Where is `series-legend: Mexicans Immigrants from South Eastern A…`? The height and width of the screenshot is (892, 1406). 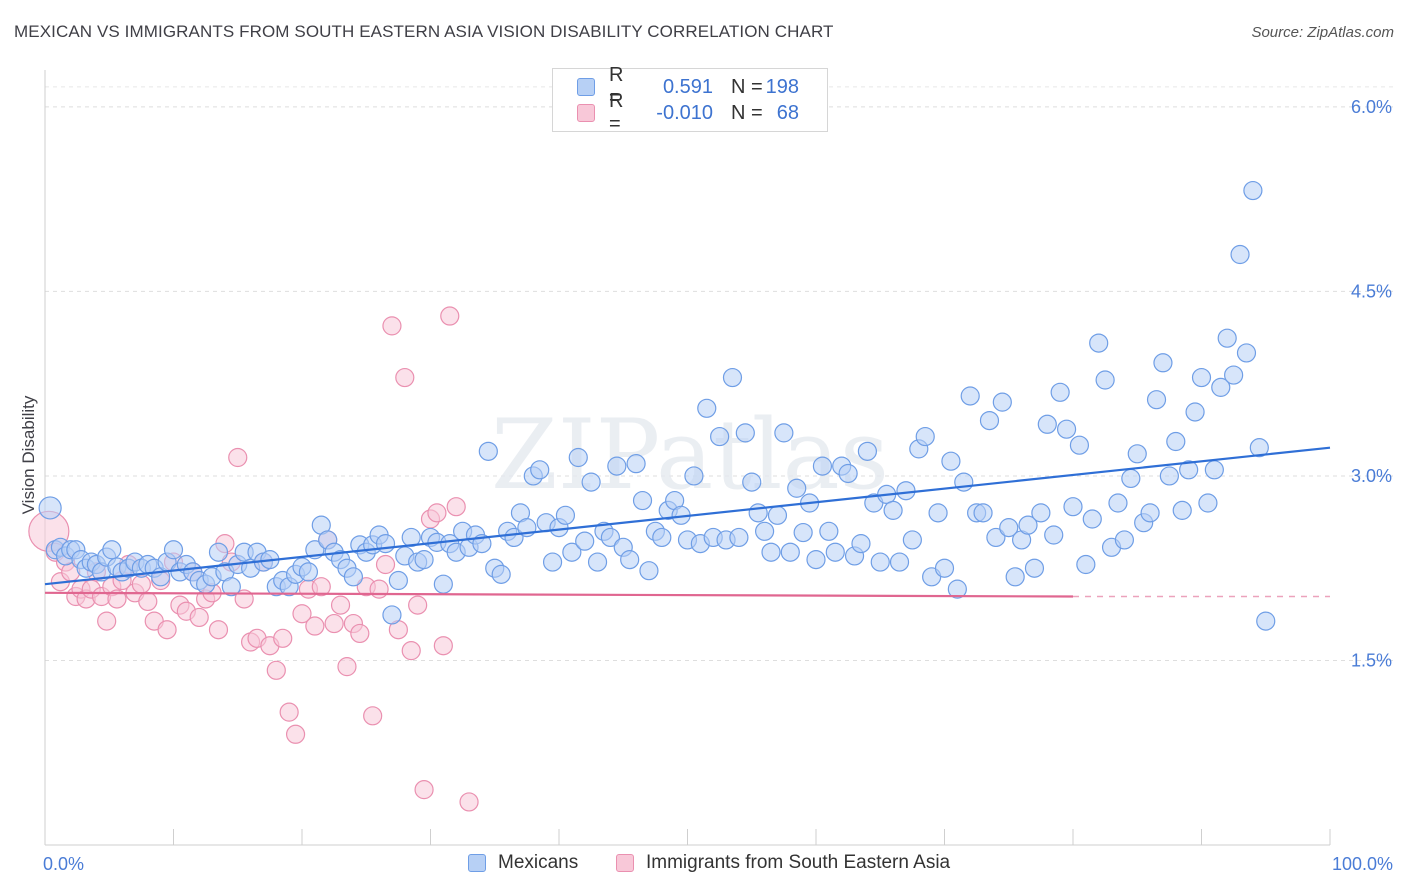
series-legend: Mexicans Immigrants from South Eastern A… is located at coordinates (703, 865).